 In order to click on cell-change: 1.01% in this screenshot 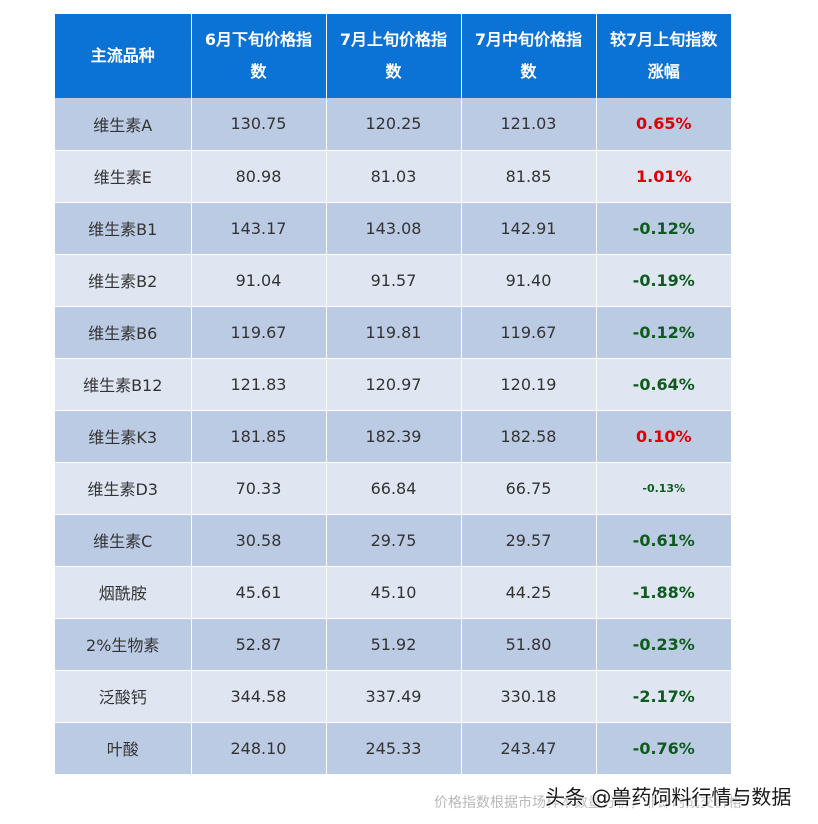, I will do `click(663, 176)`.